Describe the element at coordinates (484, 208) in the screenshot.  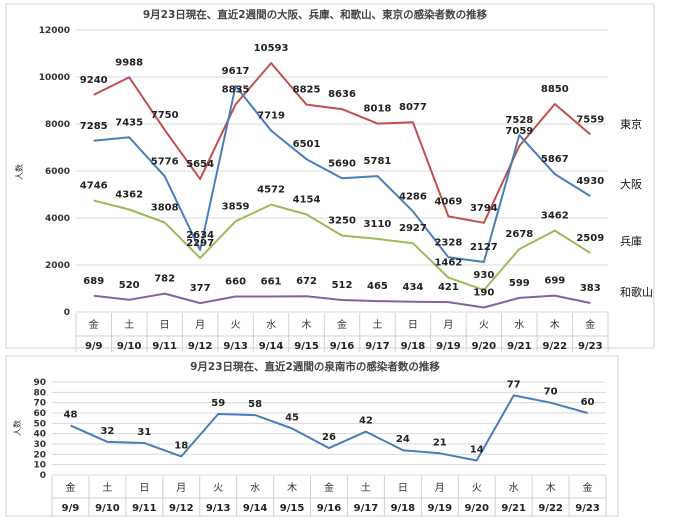
I see `data-label: 3794` at that location.